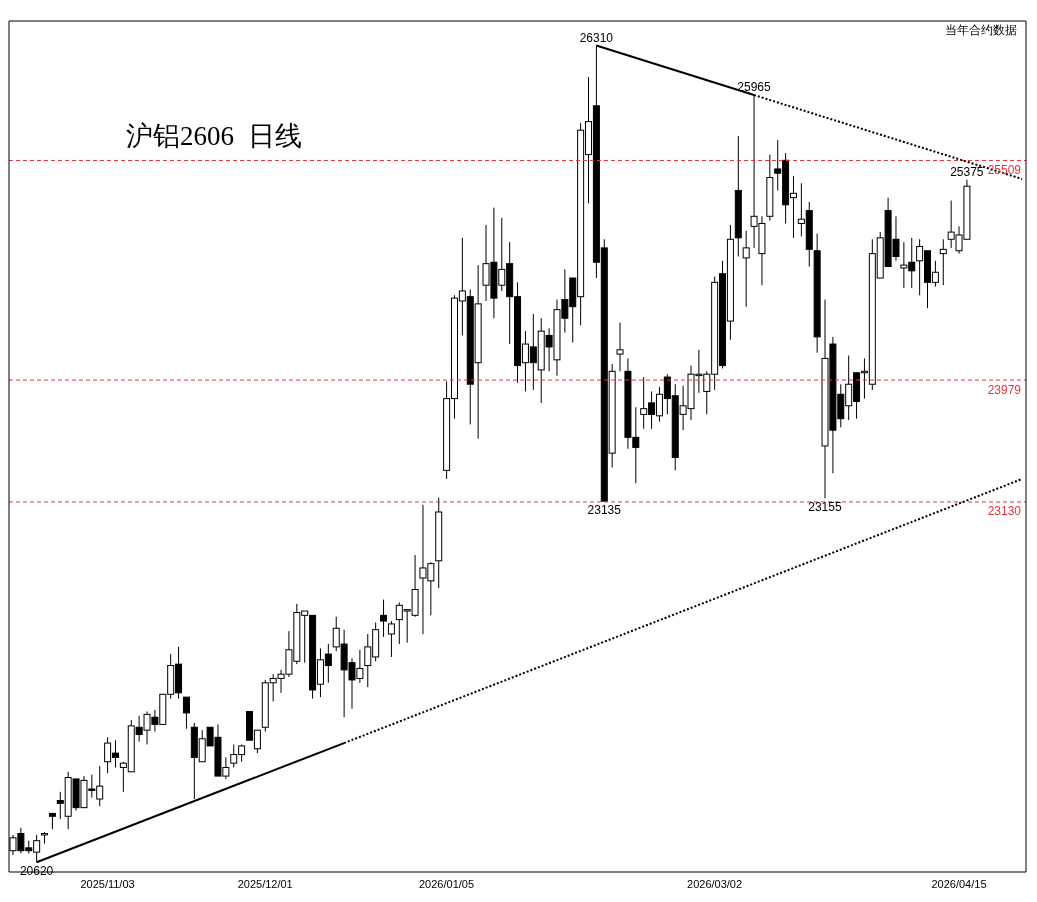  What do you see at coordinates (596, 37) in the screenshot?
I see `annotation: 26310` at bounding box center [596, 37].